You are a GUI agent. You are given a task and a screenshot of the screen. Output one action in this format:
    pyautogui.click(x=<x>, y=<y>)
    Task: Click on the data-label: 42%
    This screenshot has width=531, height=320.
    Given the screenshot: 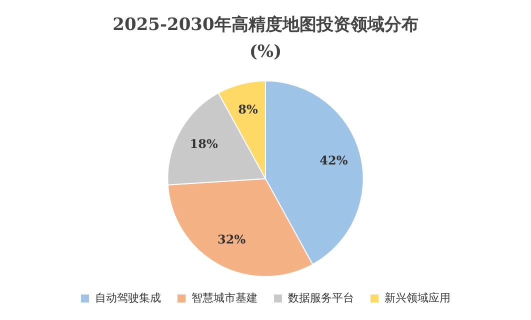 What is the action you would take?
    pyautogui.click(x=334, y=160)
    